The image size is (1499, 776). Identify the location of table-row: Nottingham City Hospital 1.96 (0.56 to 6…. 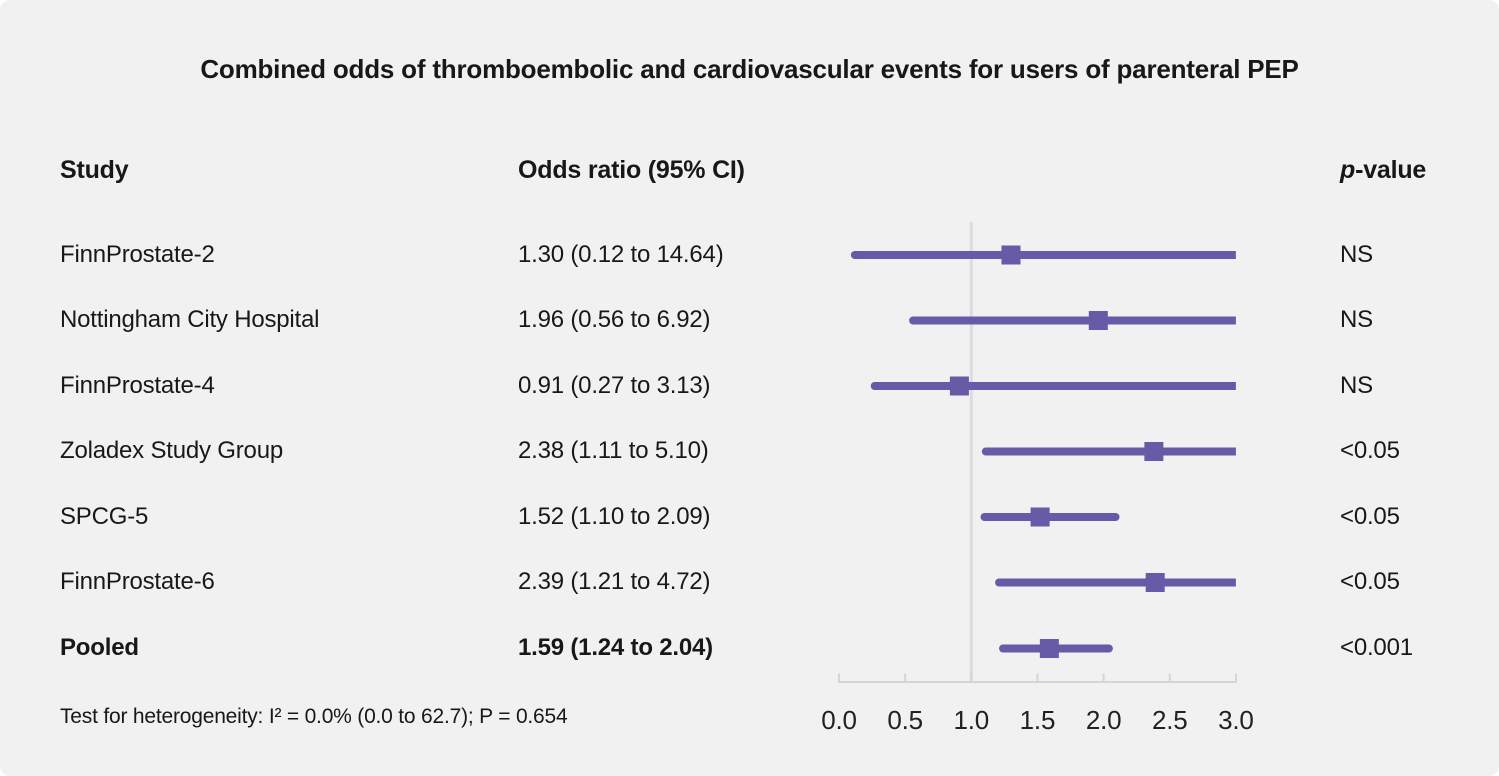
(749, 320).